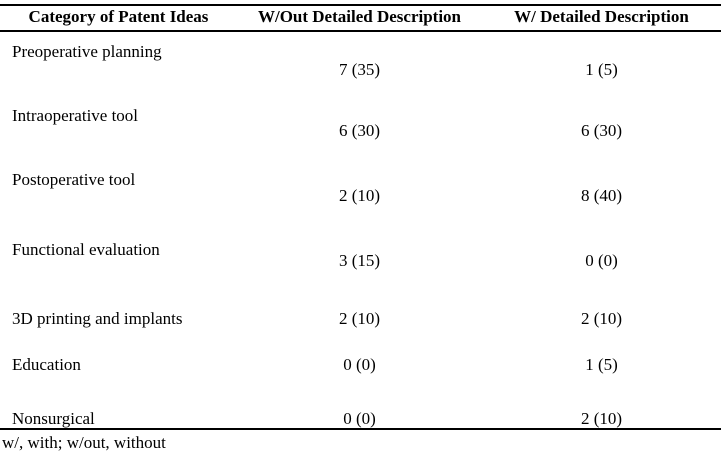 This screenshot has height=460, width=721. Describe the element at coordinates (601, 130) in the screenshot. I see `value-with-cell: 6 (30)` at that location.